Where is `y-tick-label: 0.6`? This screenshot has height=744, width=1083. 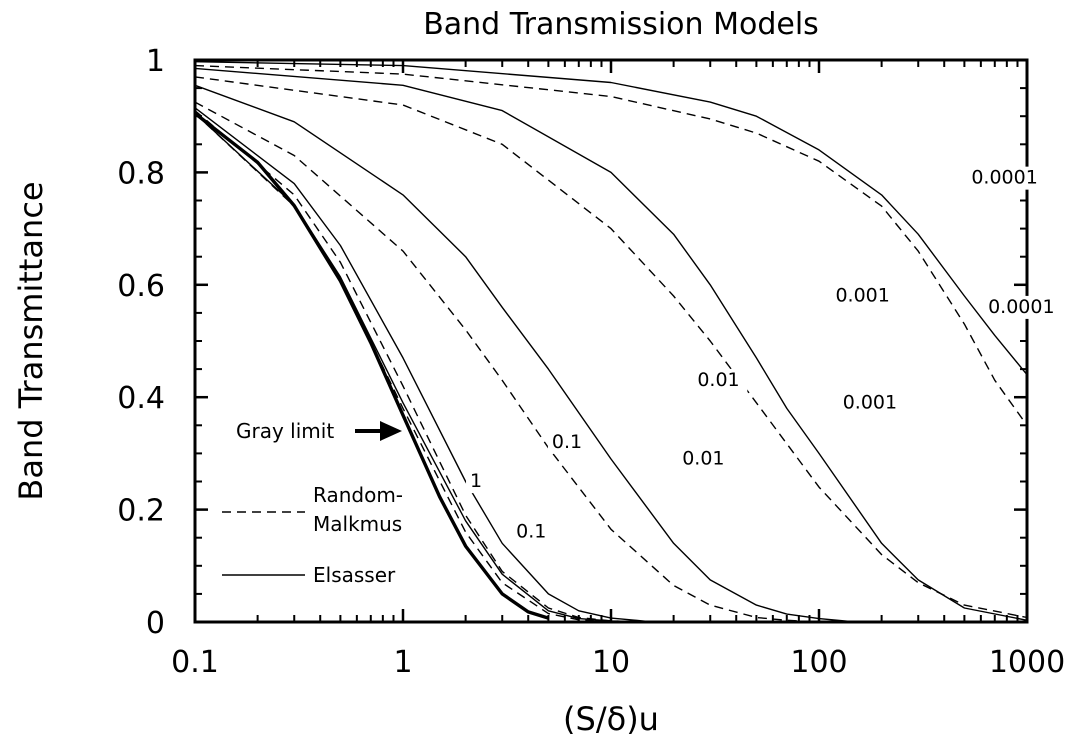
y-tick-label: 0.6 is located at coordinates (141, 286).